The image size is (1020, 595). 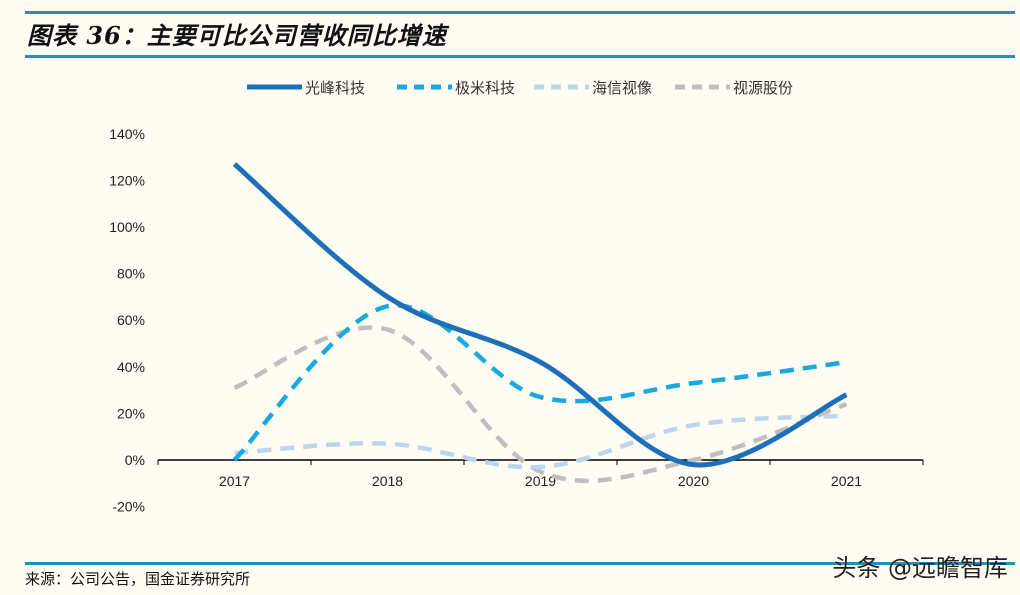 I want to click on legend-label: 极米科技, so click(x=485, y=88).